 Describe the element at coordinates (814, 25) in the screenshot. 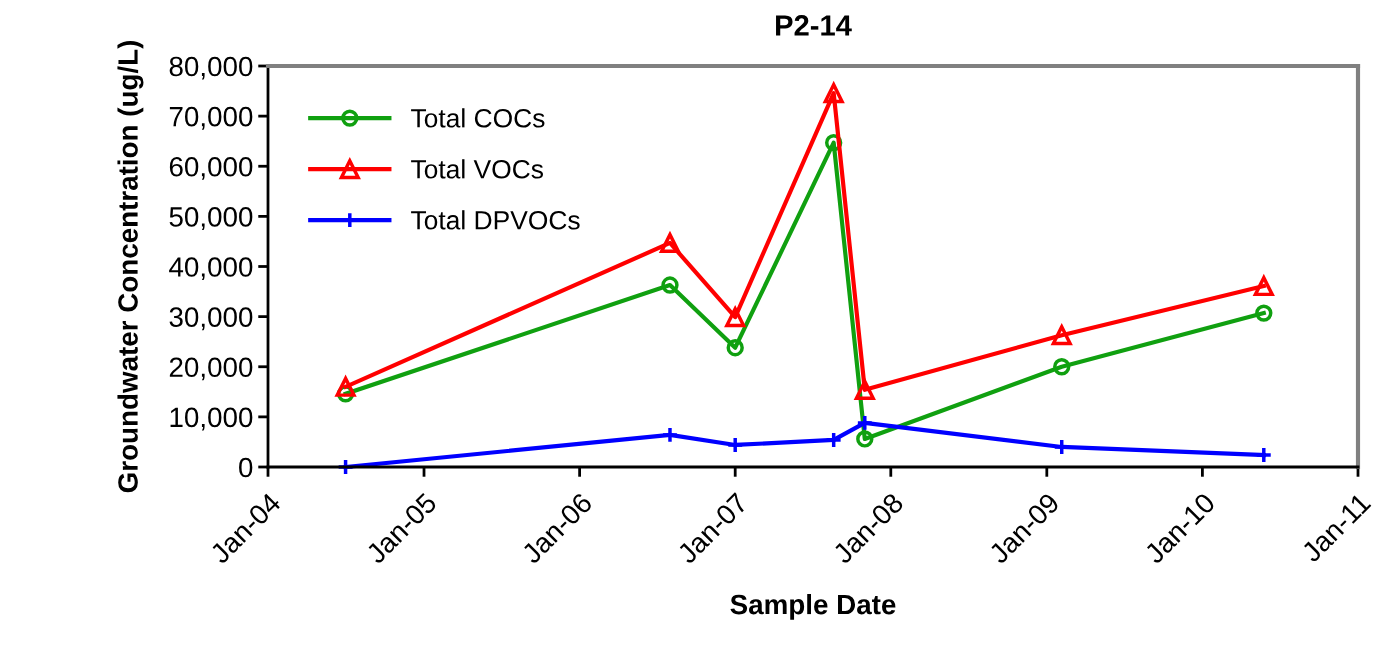

I see `chart-title: P2-14` at that location.